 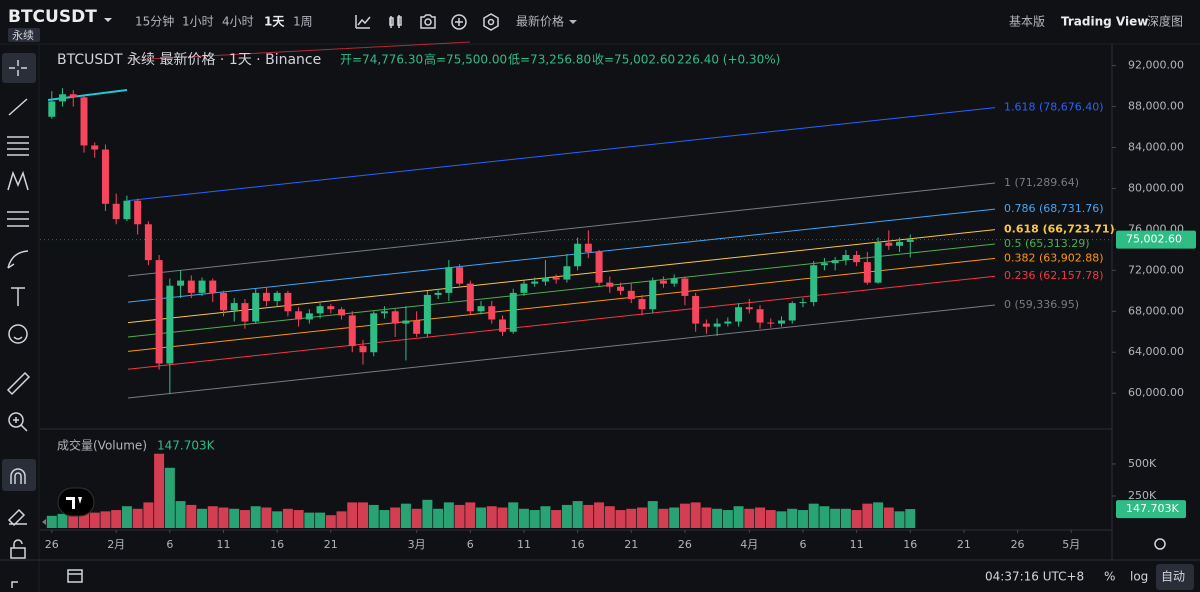 I want to click on interval: 1小时, so click(x=198, y=22).